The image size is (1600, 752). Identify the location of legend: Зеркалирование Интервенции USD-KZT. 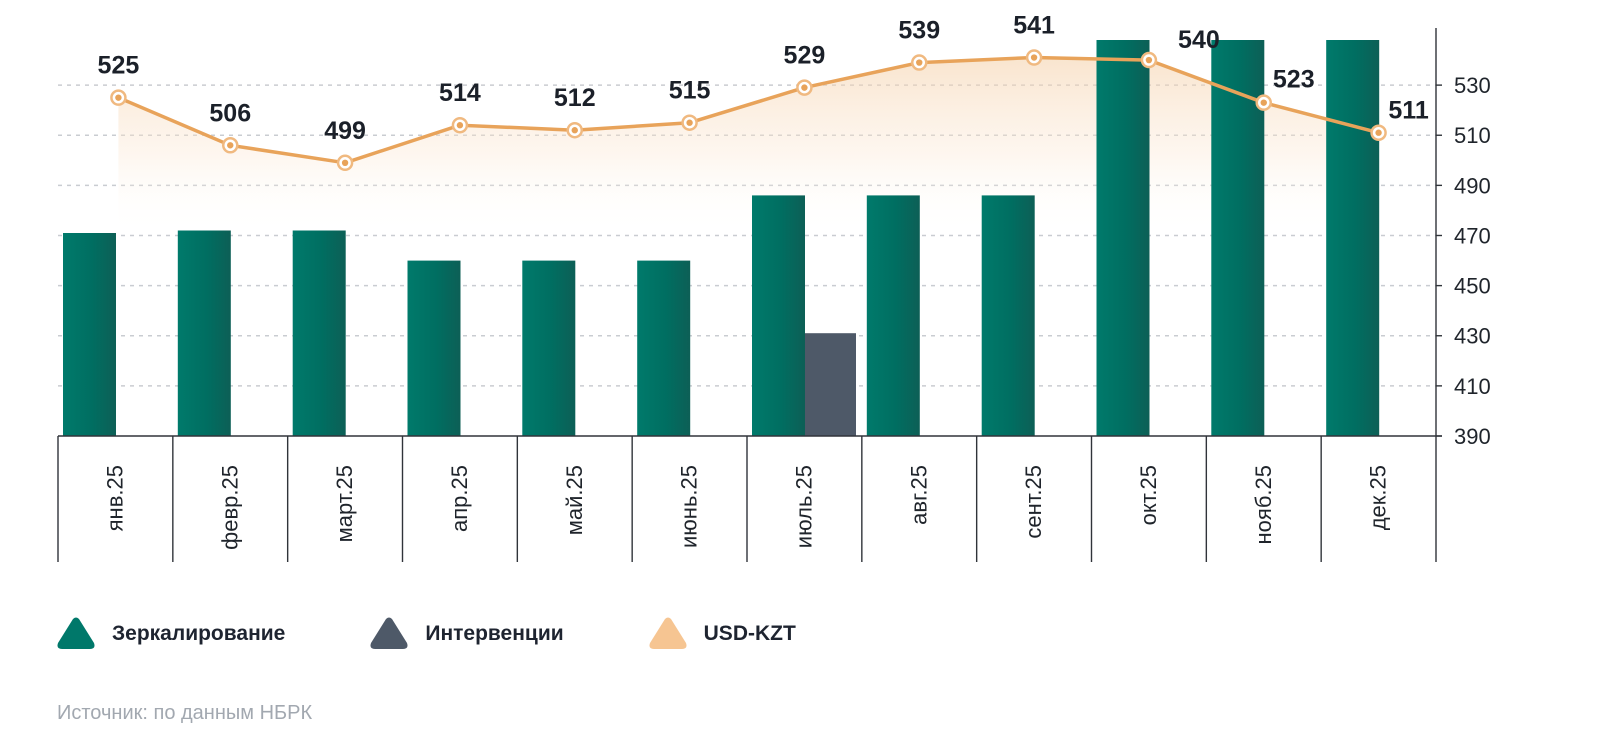
(468, 634).